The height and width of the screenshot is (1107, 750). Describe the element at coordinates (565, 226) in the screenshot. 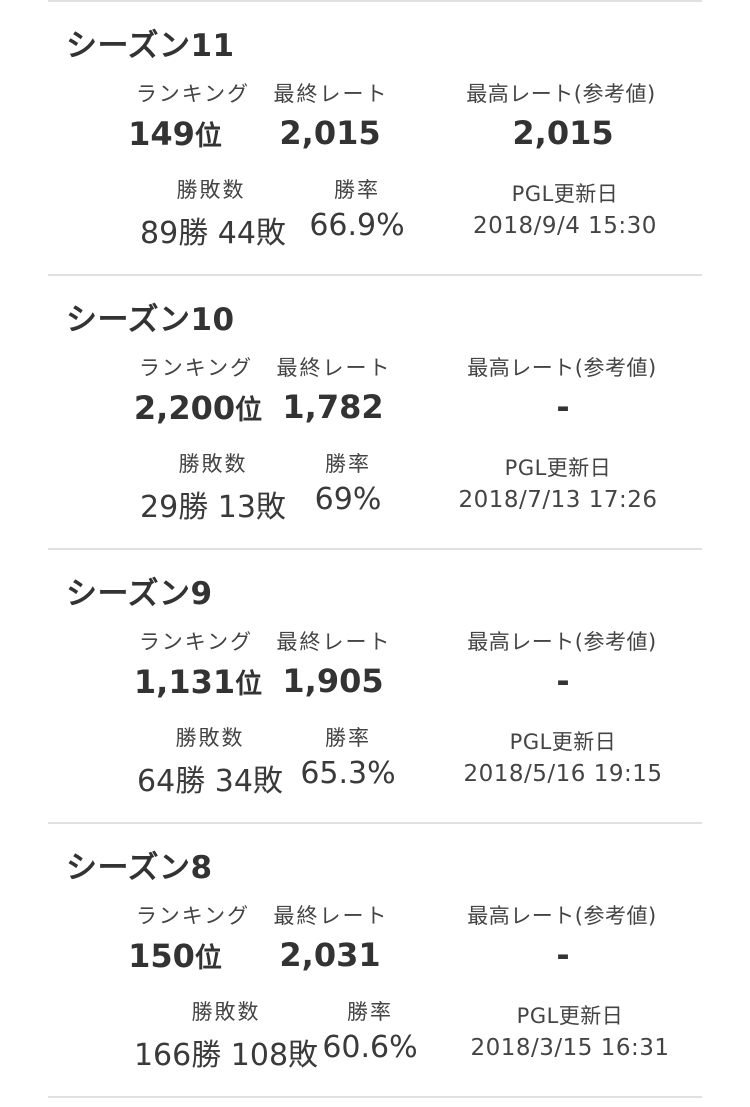

I see `pgl-updated-value: 2018/9/4 15:30` at that location.